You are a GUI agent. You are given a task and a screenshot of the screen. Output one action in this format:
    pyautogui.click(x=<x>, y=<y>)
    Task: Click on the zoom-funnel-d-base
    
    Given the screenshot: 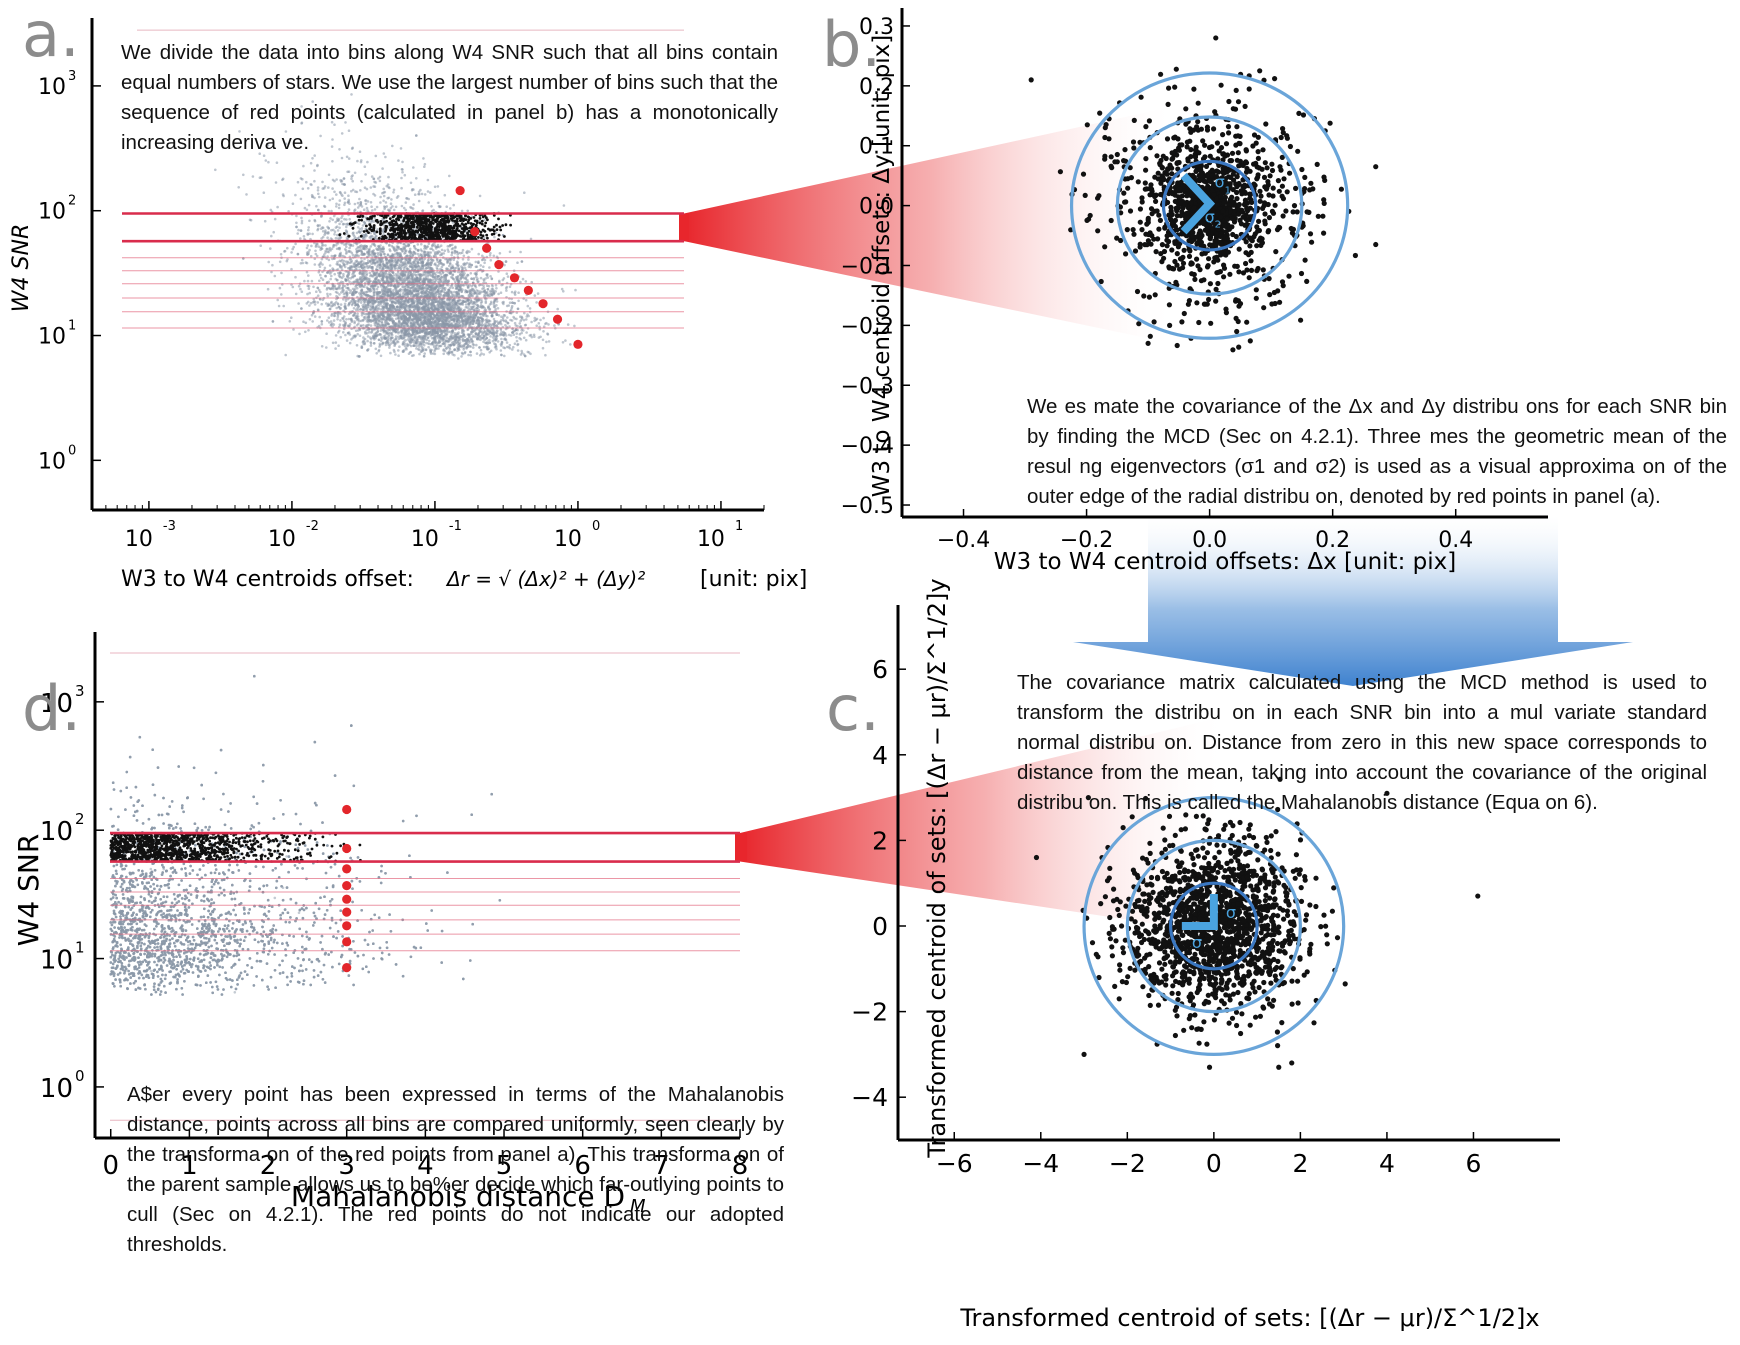 What is the action you would take?
    pyautogui.click(x=741, y=847)
    